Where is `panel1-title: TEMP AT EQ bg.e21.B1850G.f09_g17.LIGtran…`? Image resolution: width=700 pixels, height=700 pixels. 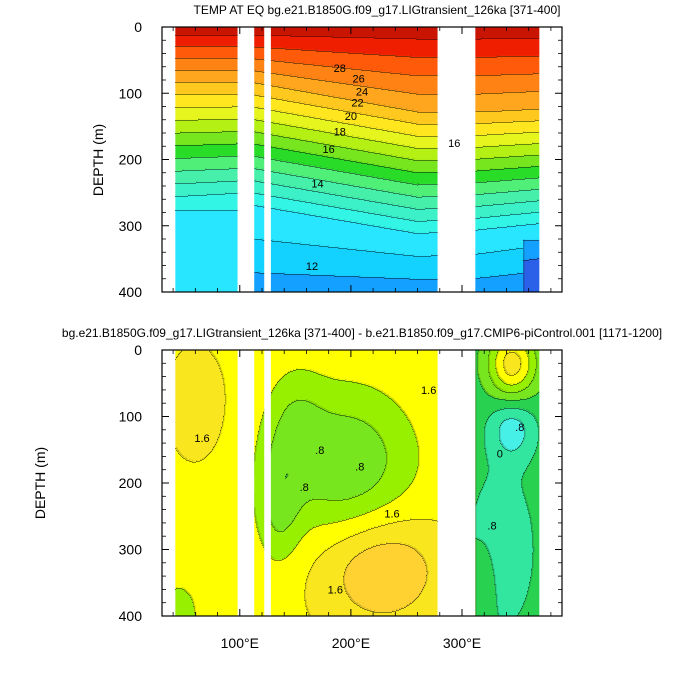
panel1-title: TEMP AT EQ bg.e21.B1850G.f09_g17.LIGtran… is located at coordinates (377, 10).